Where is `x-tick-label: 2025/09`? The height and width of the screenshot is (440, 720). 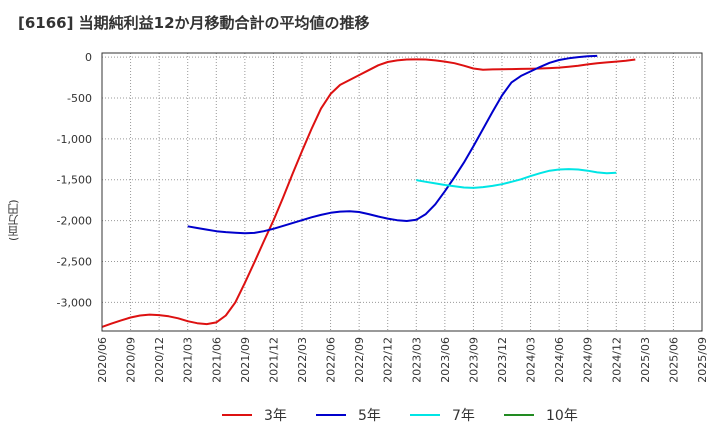
x-tick-label: 2025/09 is located at coordinates (702, 360).